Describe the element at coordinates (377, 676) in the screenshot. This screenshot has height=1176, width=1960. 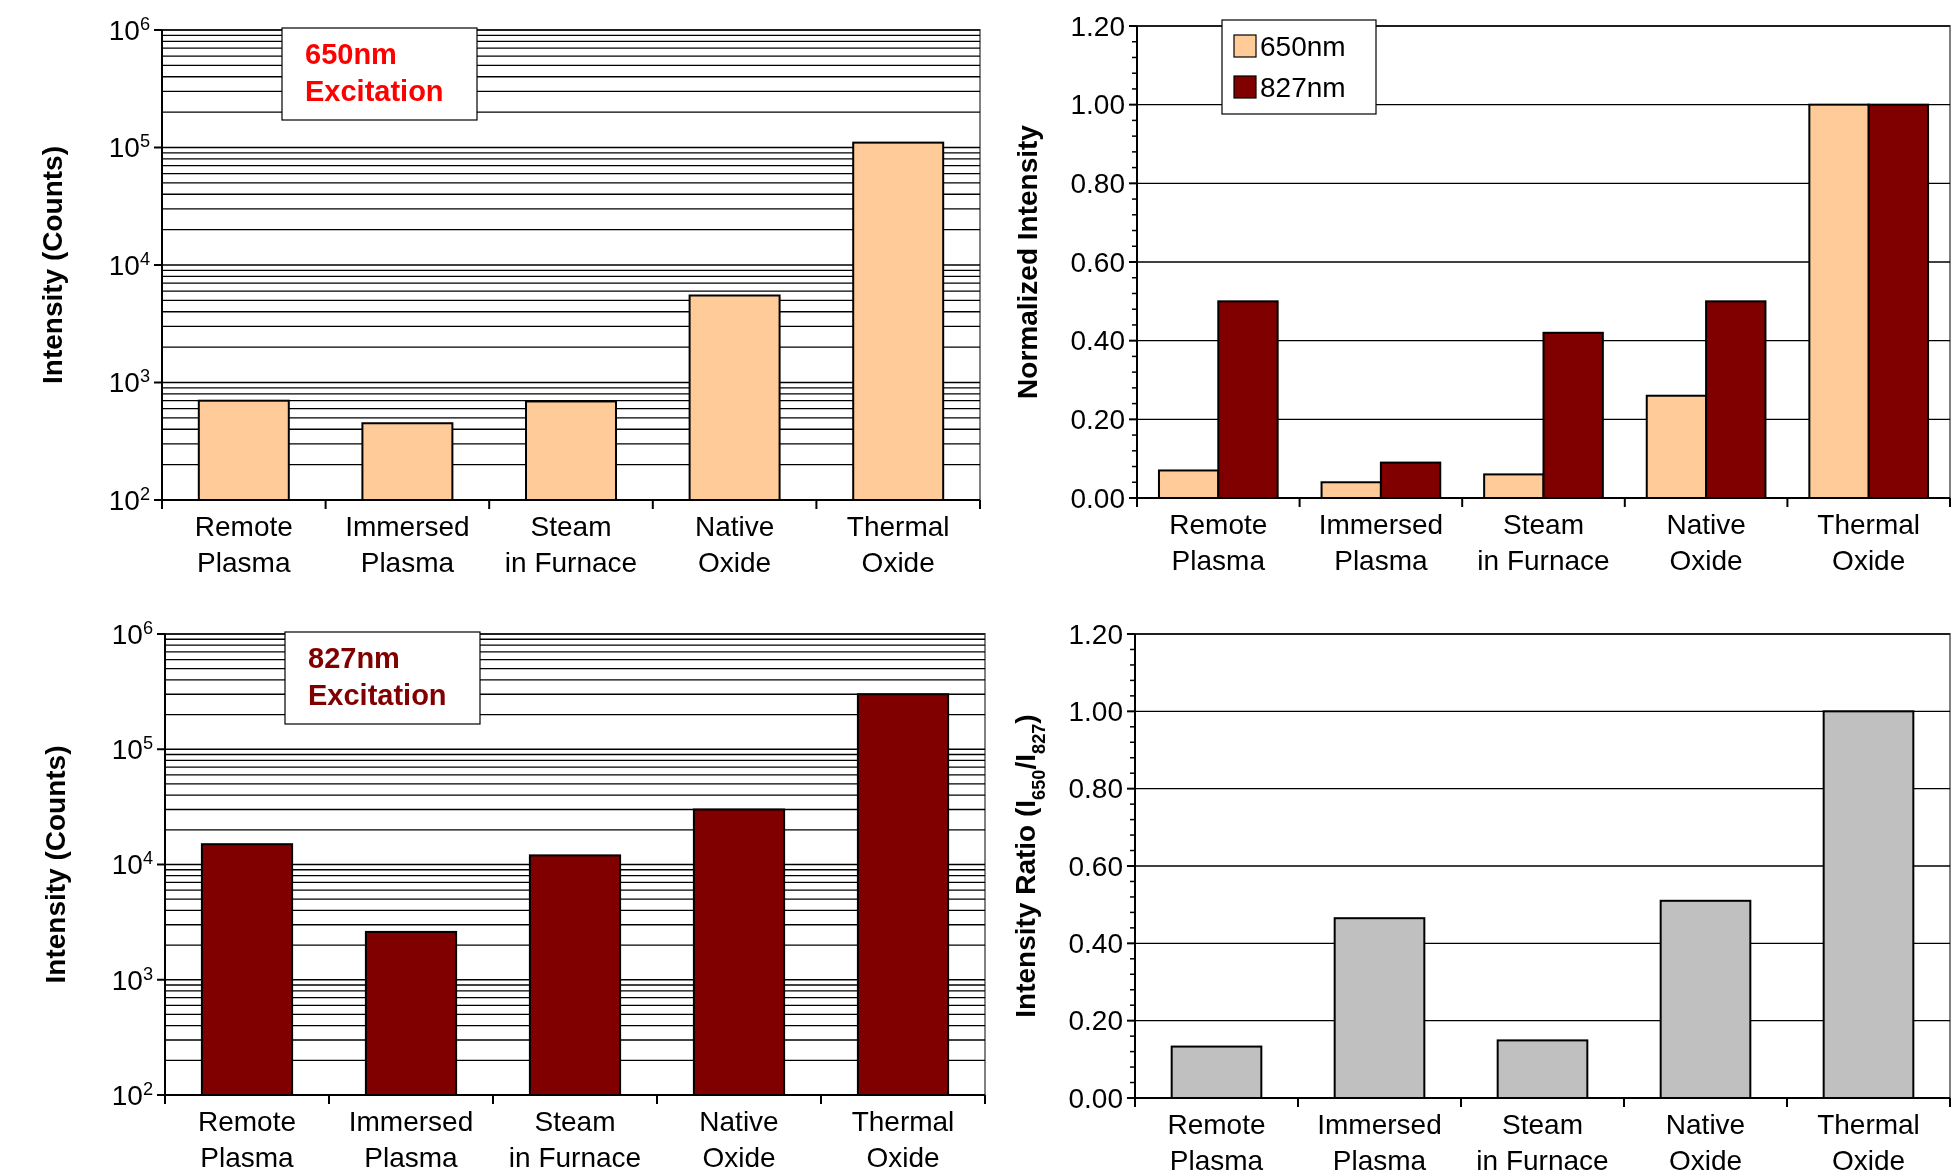
I see `text: 827nm Excitation` at that location.